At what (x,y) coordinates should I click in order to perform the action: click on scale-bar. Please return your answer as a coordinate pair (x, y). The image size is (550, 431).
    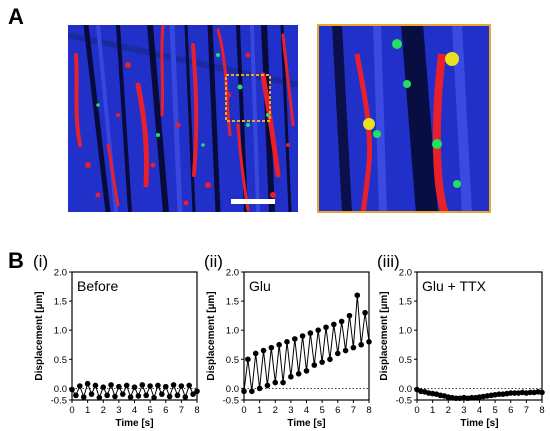
    Looking at the image, I should click on (253, 201).